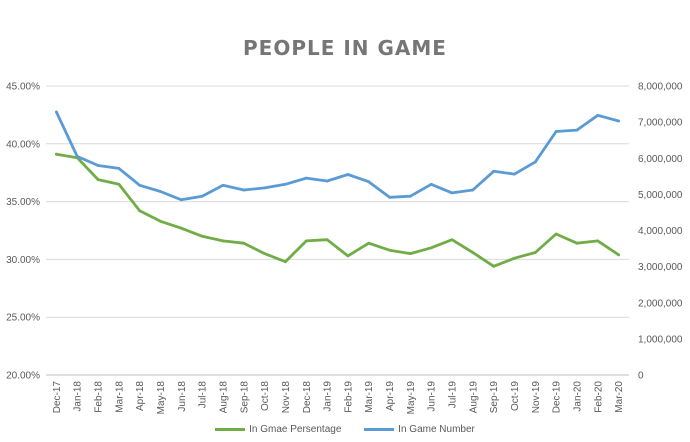 The image size is (690, 442). Describe the element at coordinates (182, 396) in the screenshot. I see `x-axis-tick-label: Jun-18` at that location.